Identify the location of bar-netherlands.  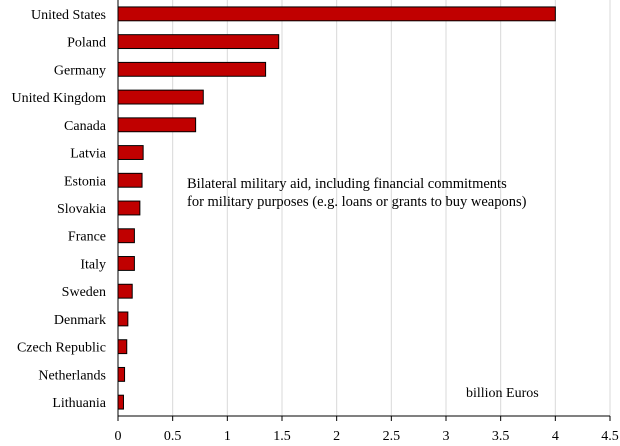
(121, 374).